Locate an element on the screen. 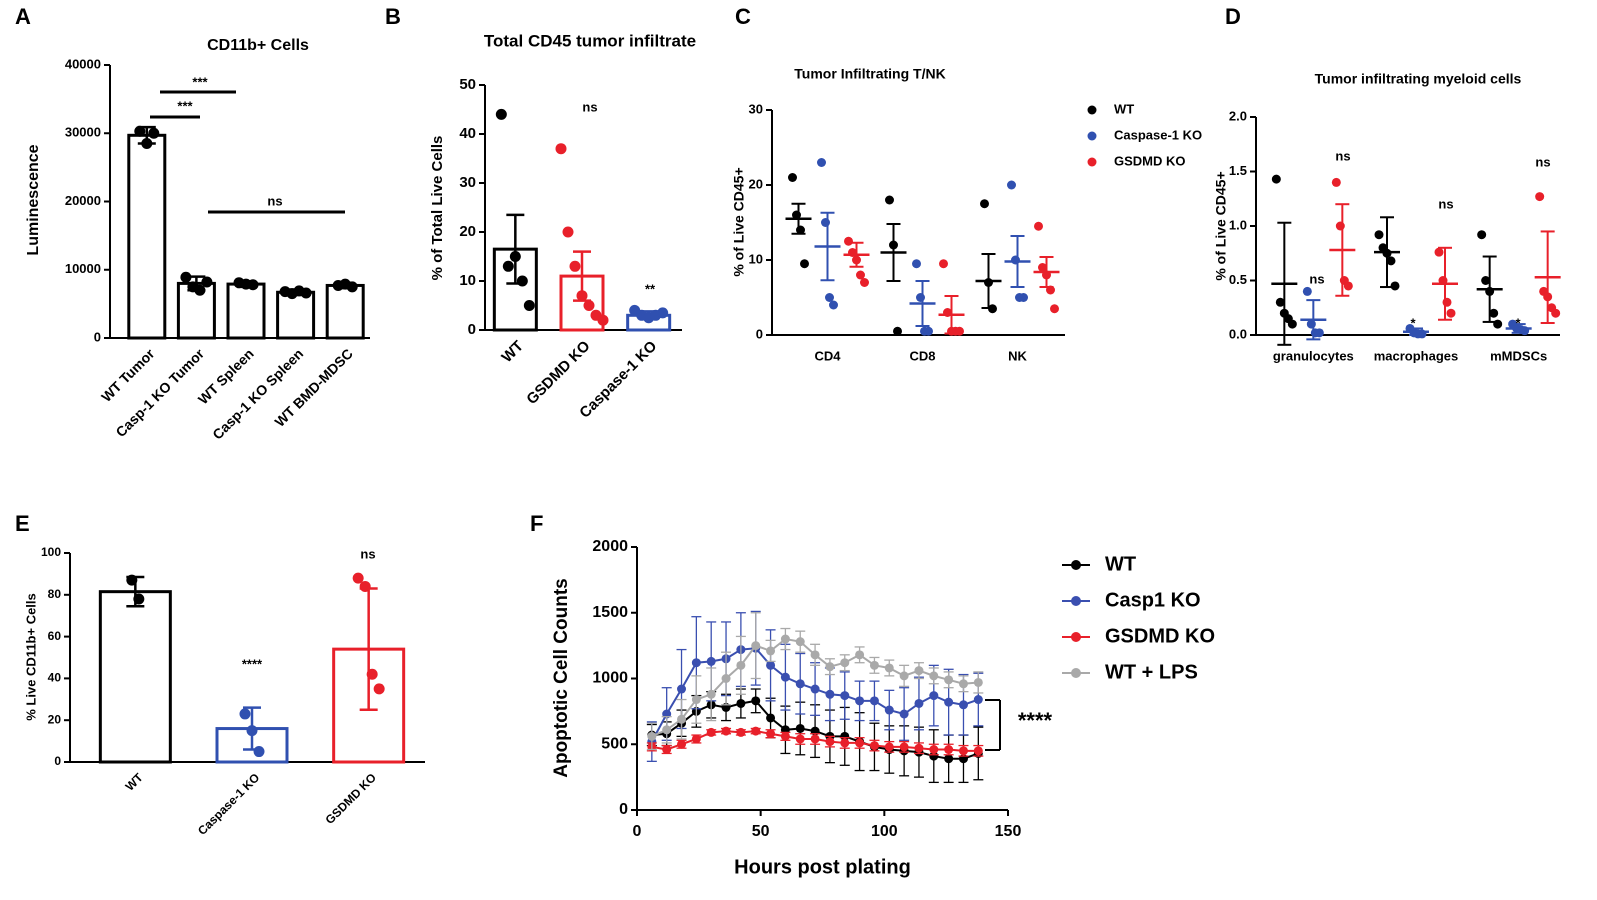  x-tick-label: Caspase-1 KO is located at coordinates (228, 803).